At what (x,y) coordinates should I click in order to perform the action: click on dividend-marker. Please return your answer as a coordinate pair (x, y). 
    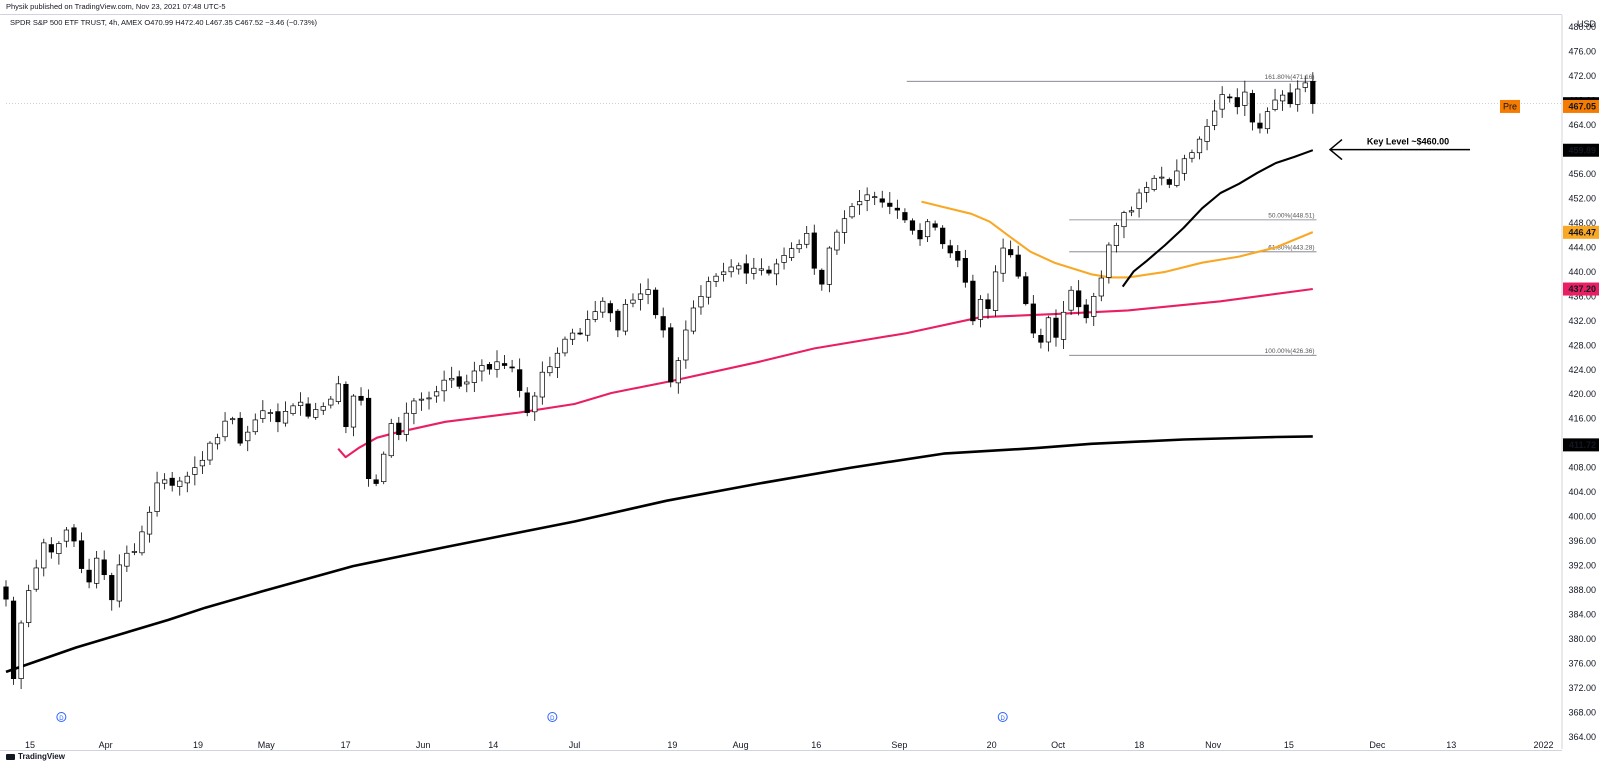
    Looking at the image, I should click on (1002, 717).